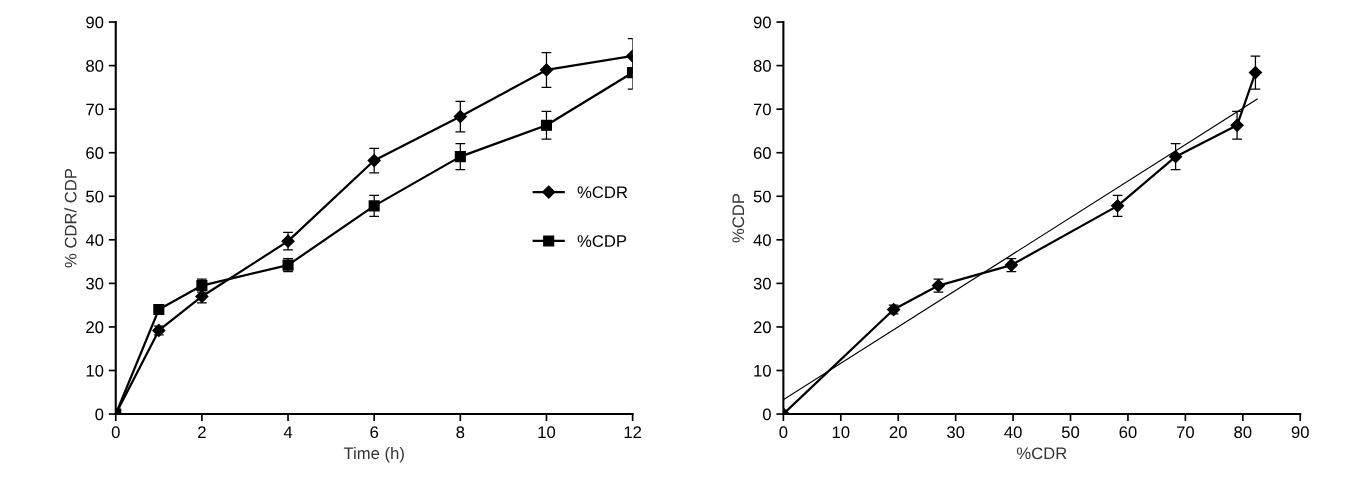  I want to click on x-tick-label: 30, so click(956, 432).